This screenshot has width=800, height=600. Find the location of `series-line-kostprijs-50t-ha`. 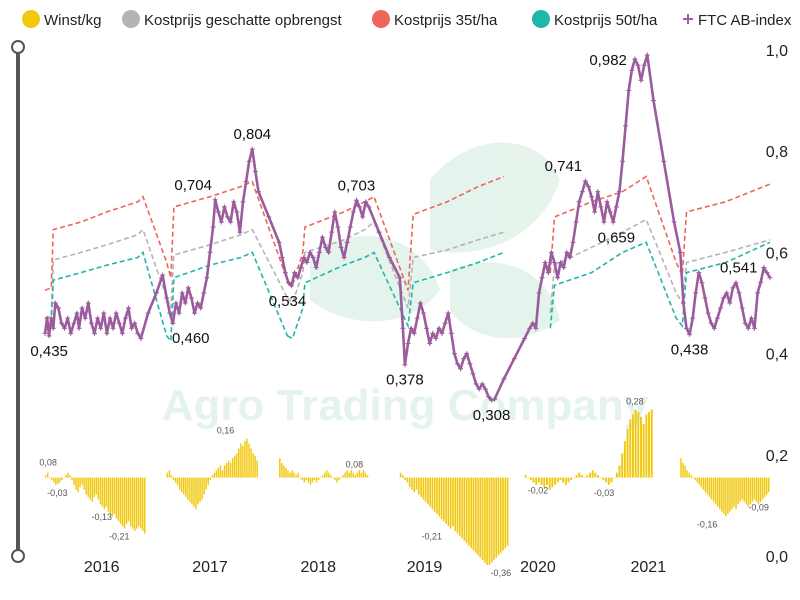

series-line-kostprijs-50t-ha is located at coordinates (396, 295).